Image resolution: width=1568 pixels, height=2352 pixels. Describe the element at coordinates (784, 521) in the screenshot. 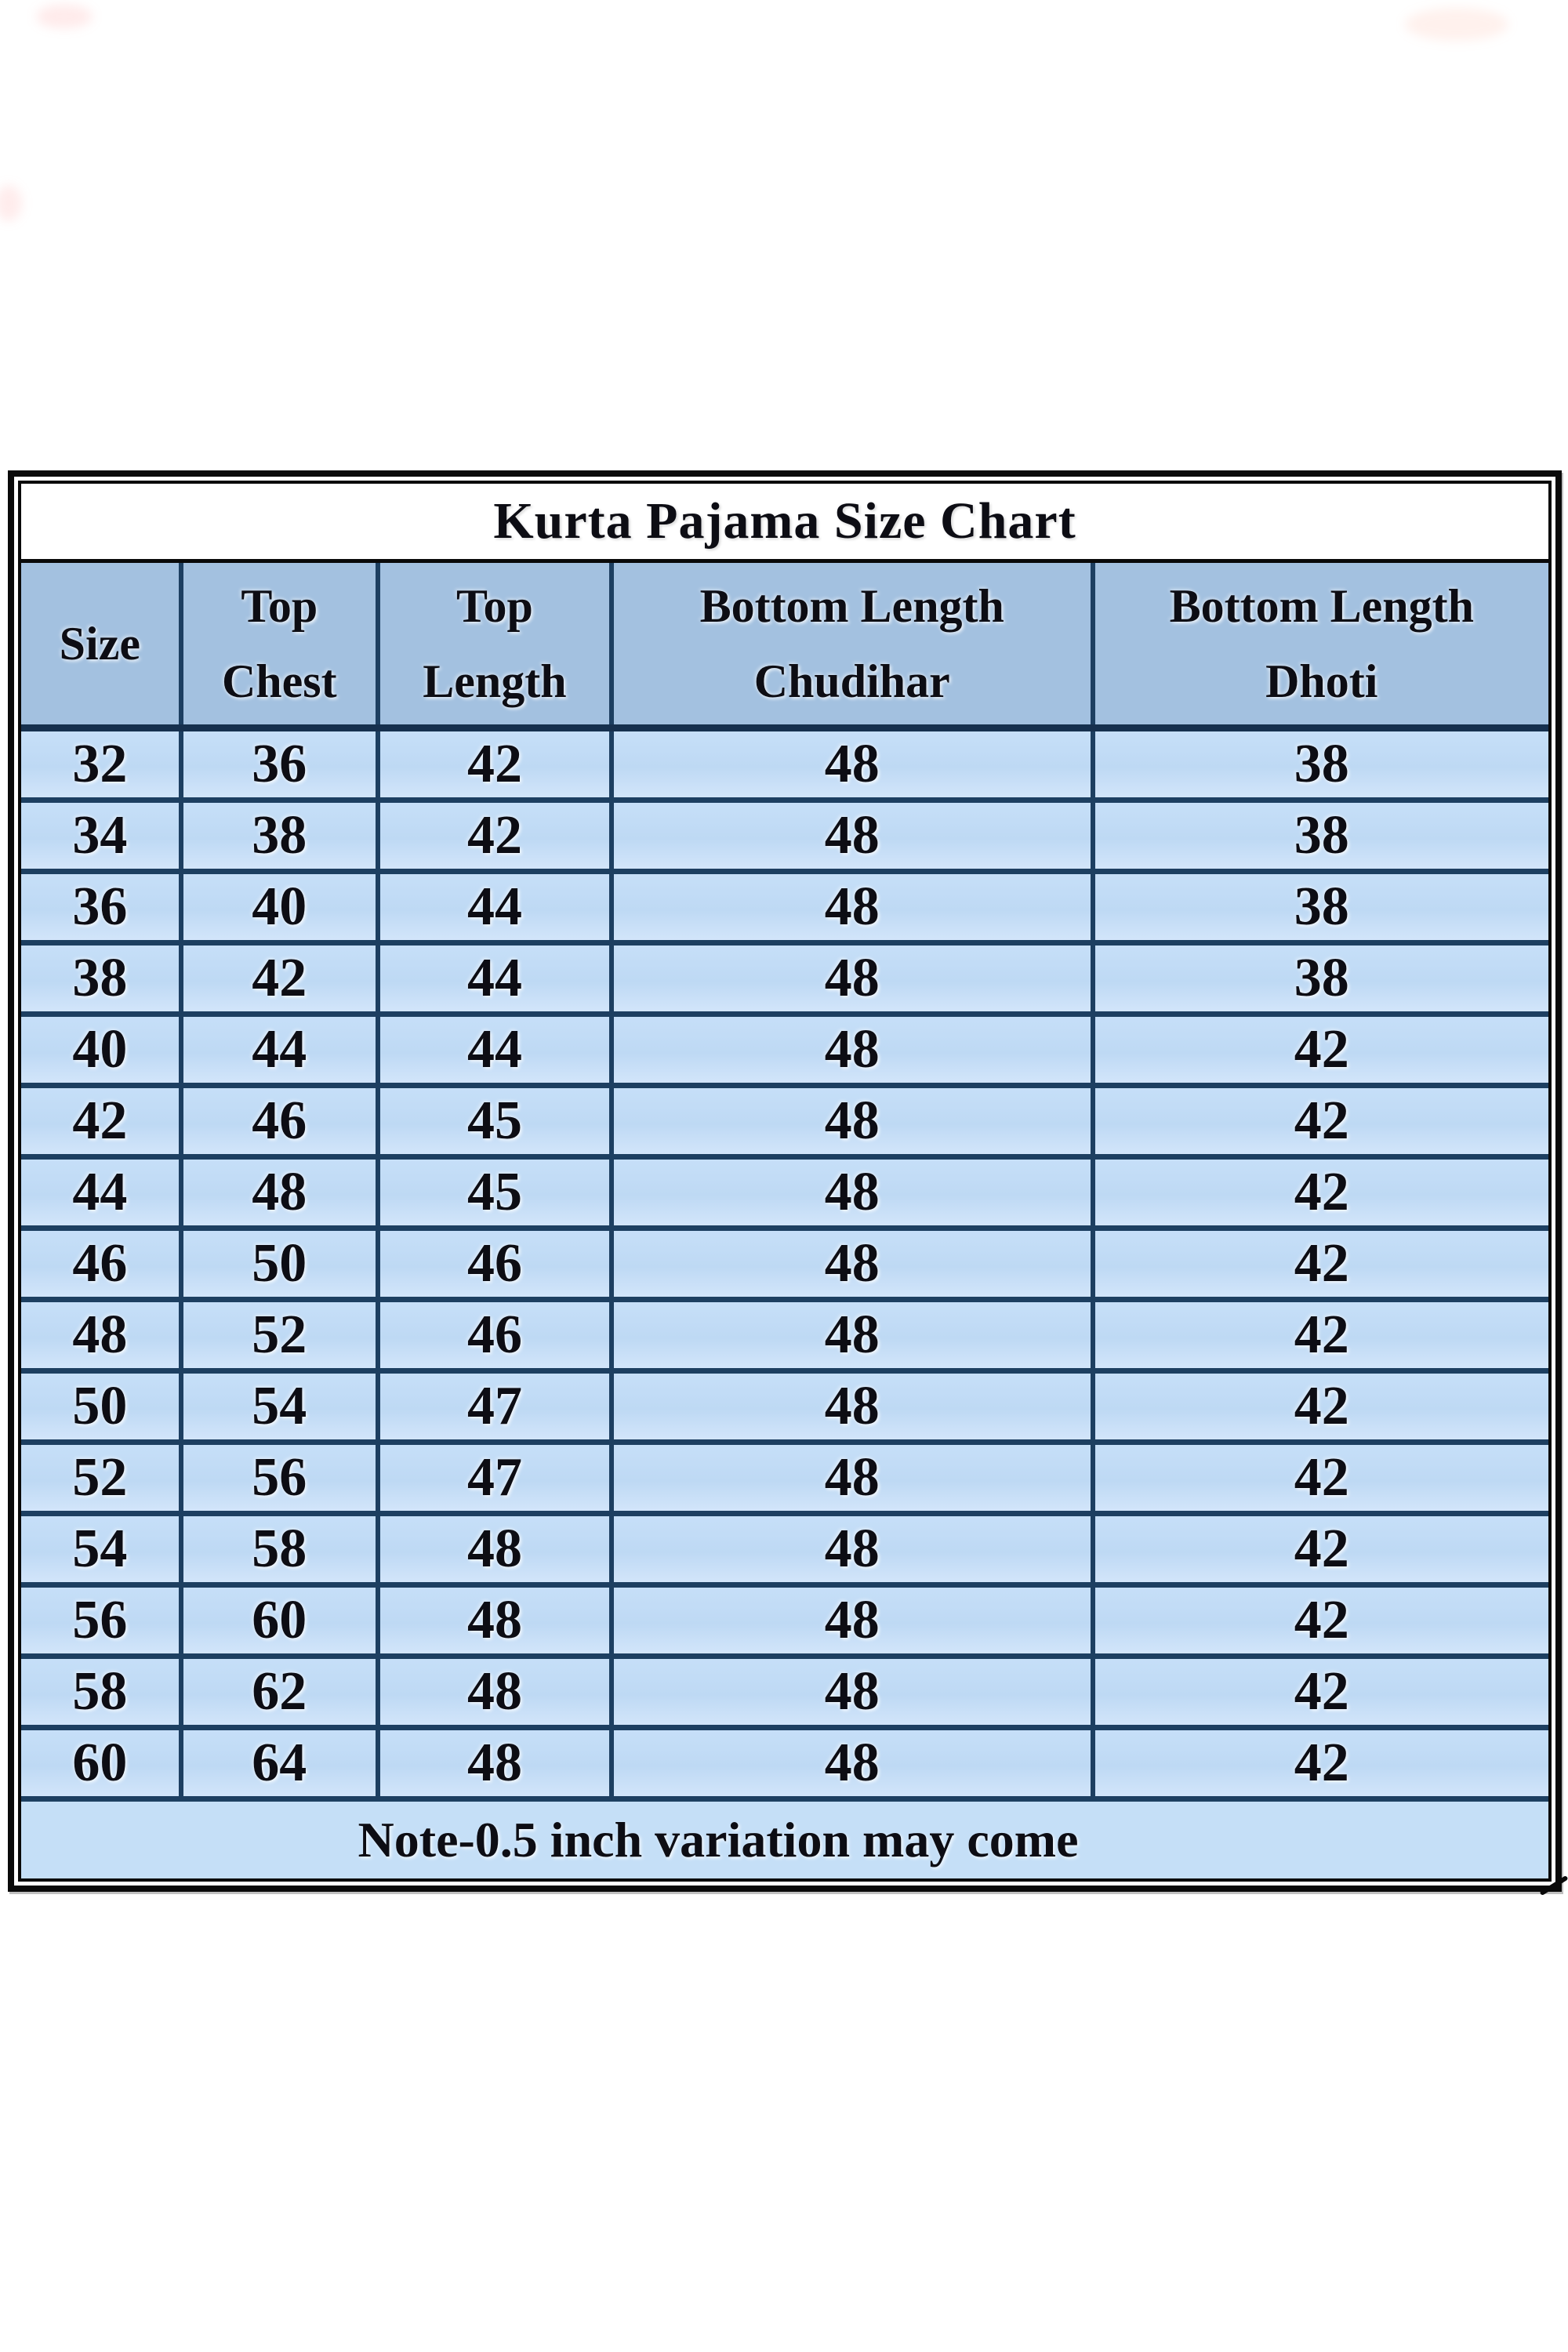

I see `table-title: Kurta Pajama Size Chart` at that location.